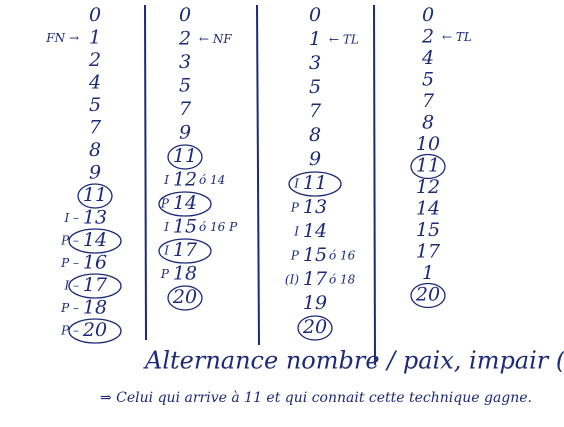 Image resolution: width=564 pixels, height=427 pixels. I want to click on annotation: ó 16 P, so click(218, 227).